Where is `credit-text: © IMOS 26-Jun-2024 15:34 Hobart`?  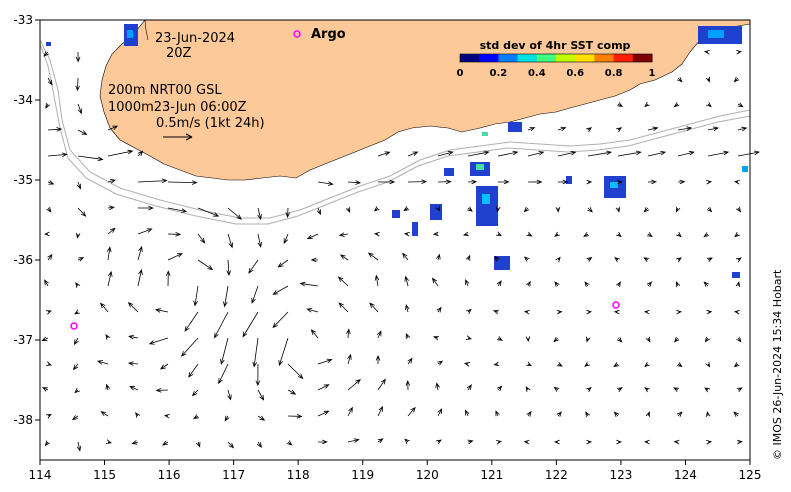 credit-text: © IMOS 26-Jun-2024 15:34 Hobart is located at coordinates (777, 364).